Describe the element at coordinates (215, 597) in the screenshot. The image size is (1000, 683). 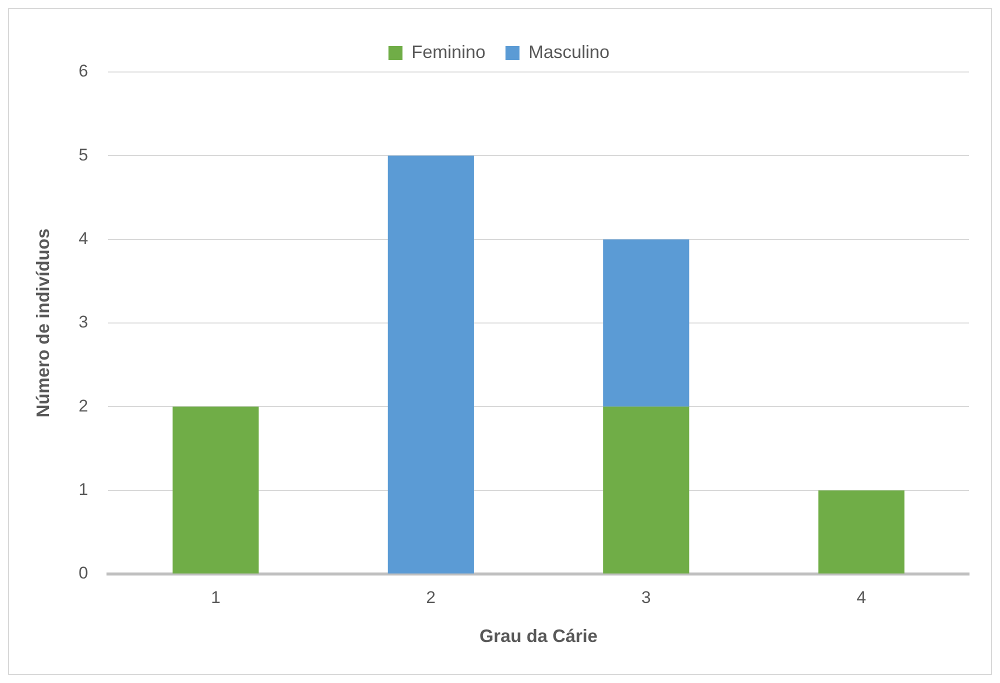
I see `x-tick-label: 1` at that location.